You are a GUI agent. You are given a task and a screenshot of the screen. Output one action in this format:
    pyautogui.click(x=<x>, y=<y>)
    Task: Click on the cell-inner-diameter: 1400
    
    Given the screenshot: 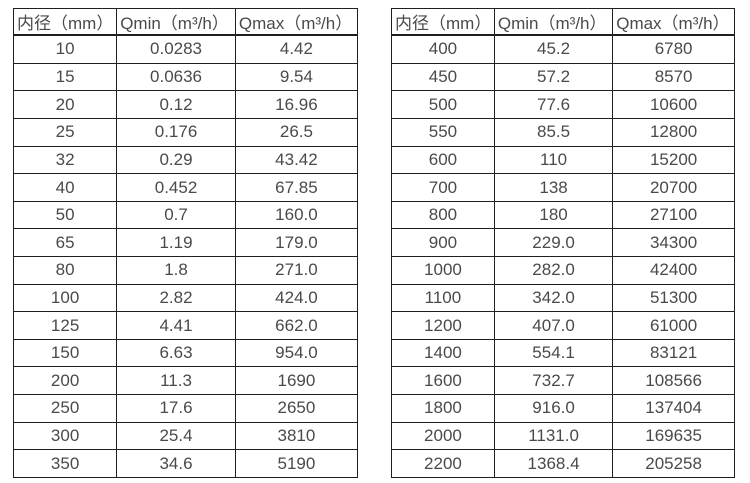 What is the action you would take?
    pyautogui.click(x=443, y=353)
    